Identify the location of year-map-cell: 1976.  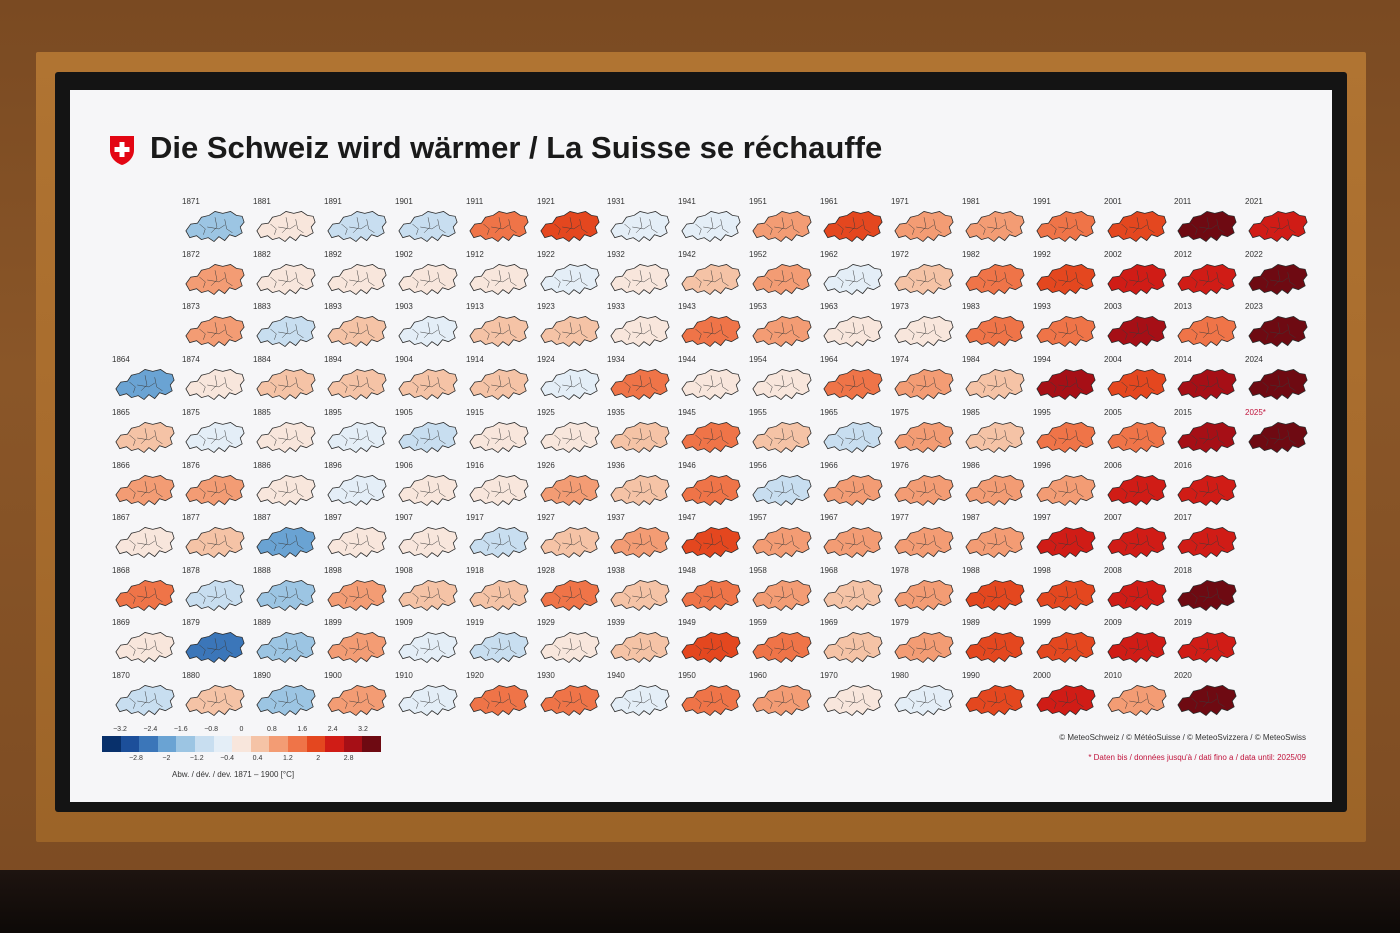
(925, 487).